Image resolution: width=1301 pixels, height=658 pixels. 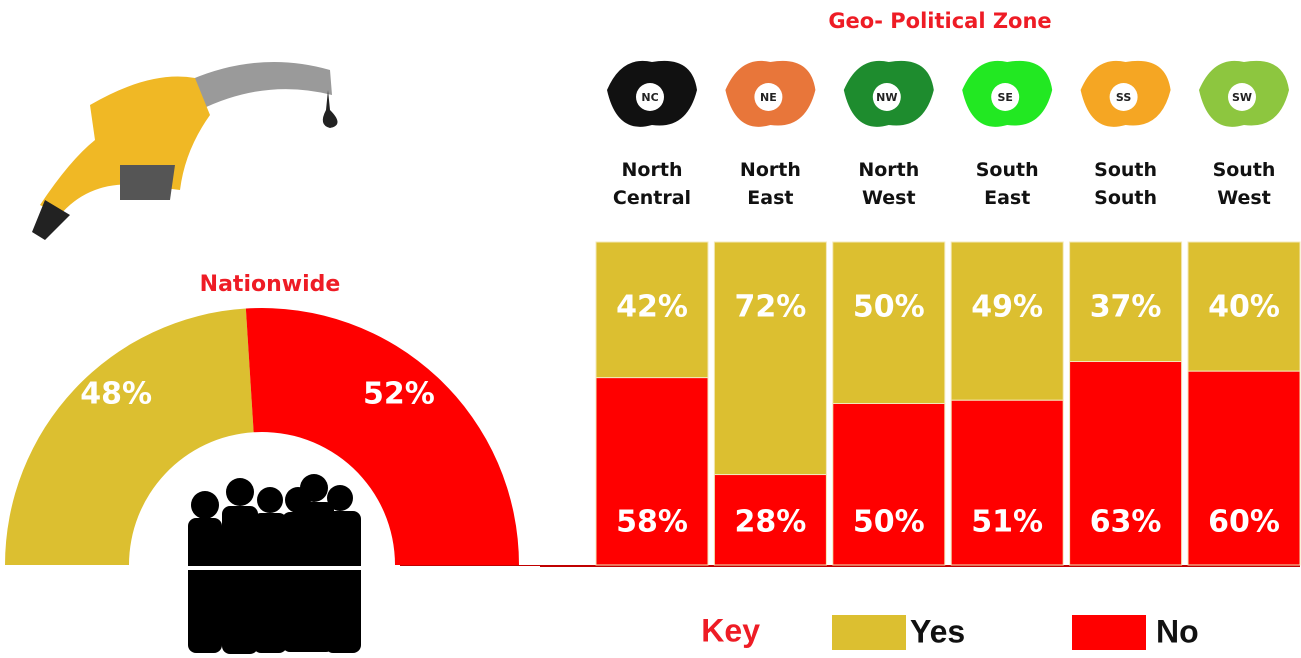 What do you see at coordinates (652, 522) in the screenshot?
I see `bar-value-label: 58%` at bounding box center [652, 522].